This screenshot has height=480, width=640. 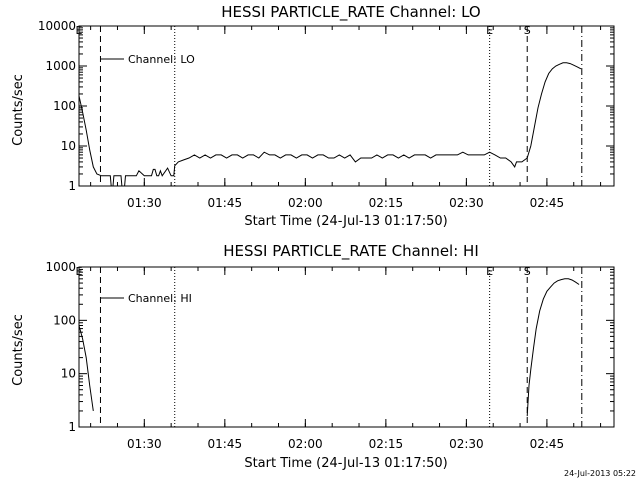 What do you see at coordinates (386, 444) in the screenshot?
I see `chart-hi-x-tick-label-3: 02:15` at bounding box center [386, 444].